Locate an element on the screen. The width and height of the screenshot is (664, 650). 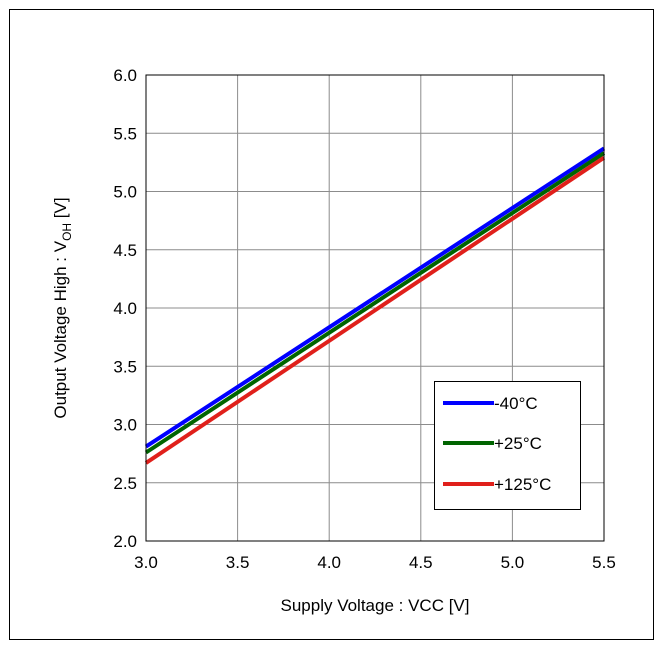
y-axis-title-subscript: OH is located at coordinates (67, 232).